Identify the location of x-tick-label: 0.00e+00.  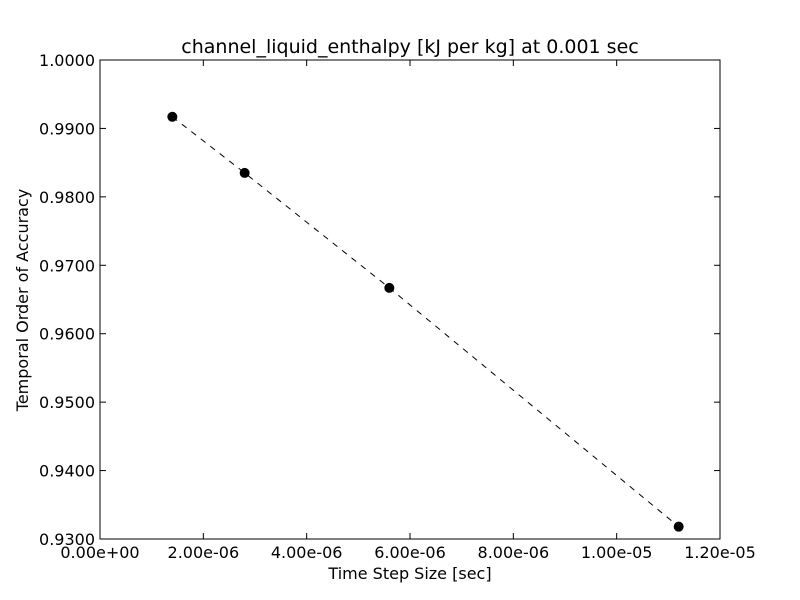
(99, 552).